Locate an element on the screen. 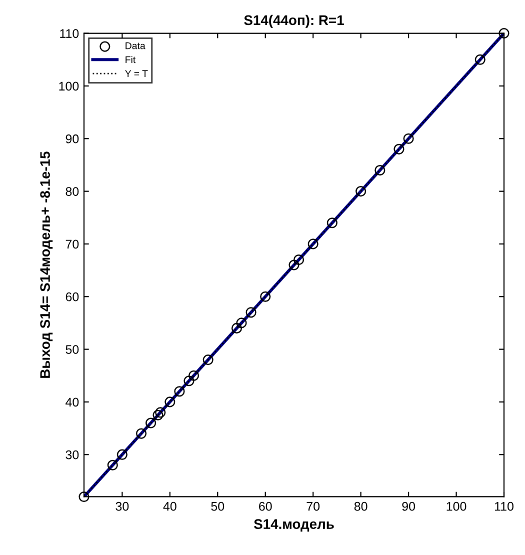 This screenshot has height=555, width=525. y-tick-label: 70 is located at coordinates (72, 244).